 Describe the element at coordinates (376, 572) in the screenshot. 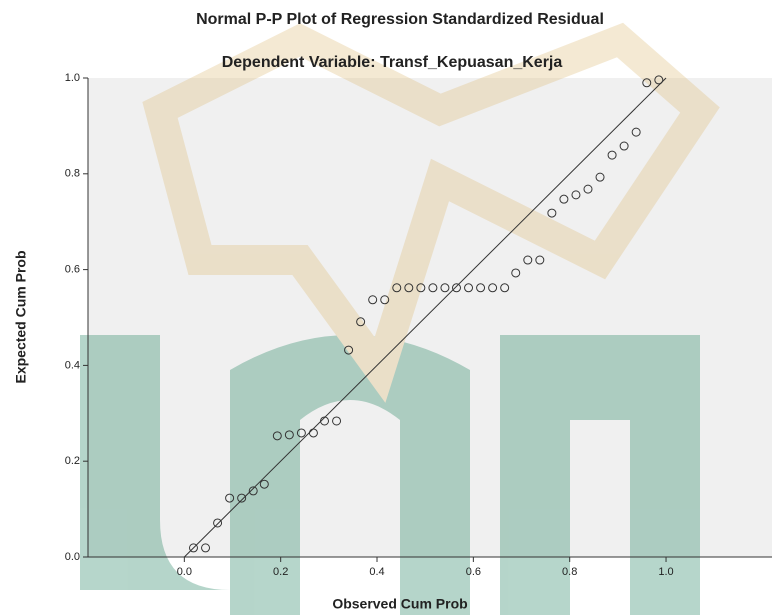

I see `x-tick-label: 0.4` at that location.